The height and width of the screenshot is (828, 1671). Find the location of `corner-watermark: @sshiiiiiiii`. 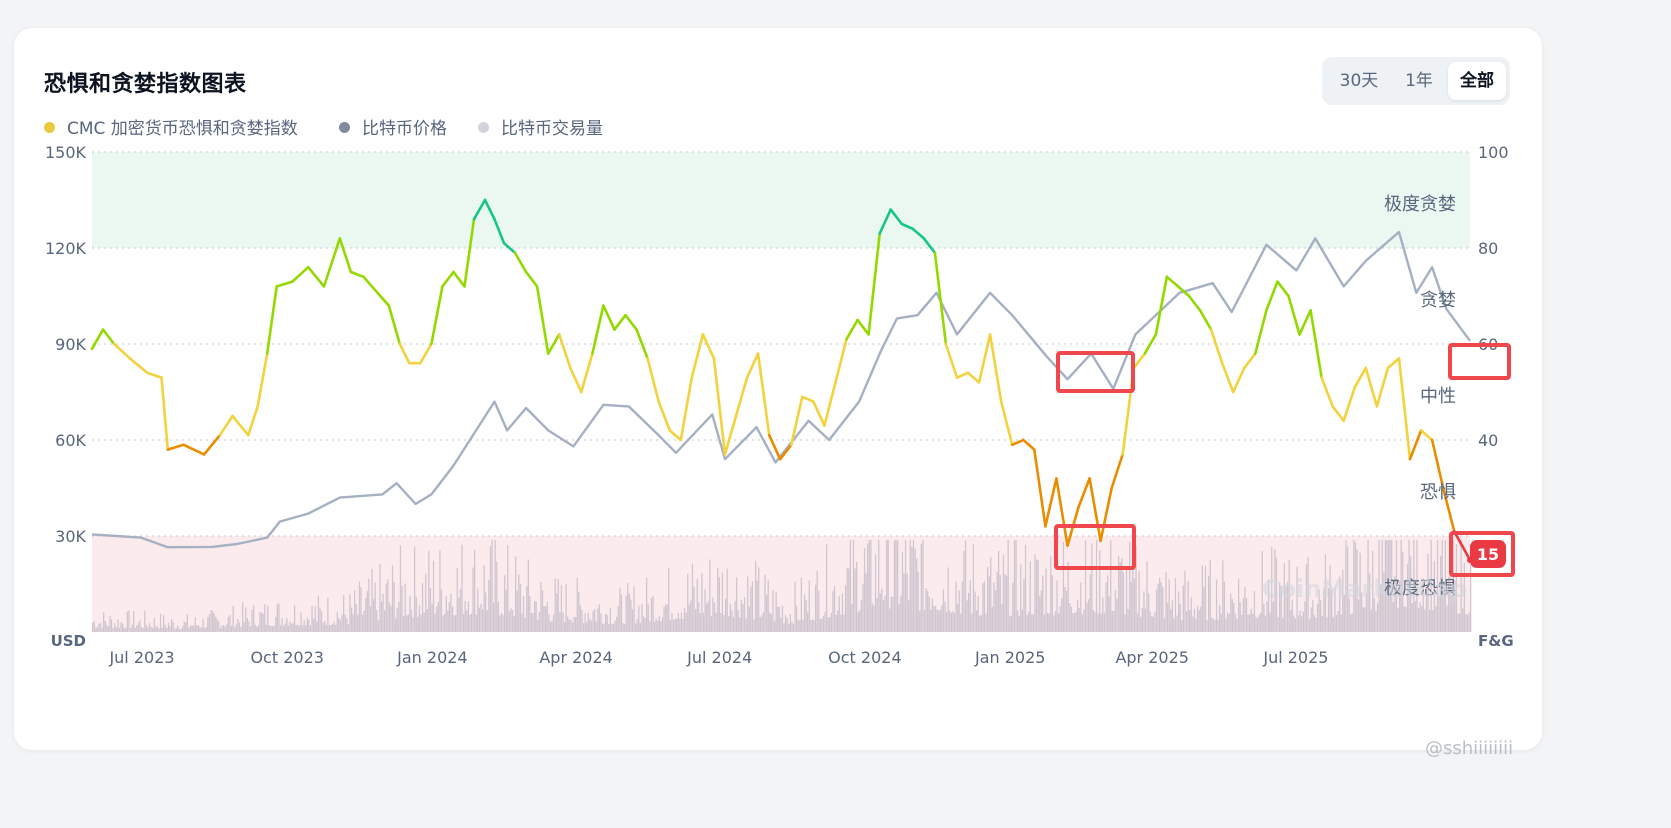

corner-watermark: @sshiiiiiiii is located at coordinates (1469, 748).